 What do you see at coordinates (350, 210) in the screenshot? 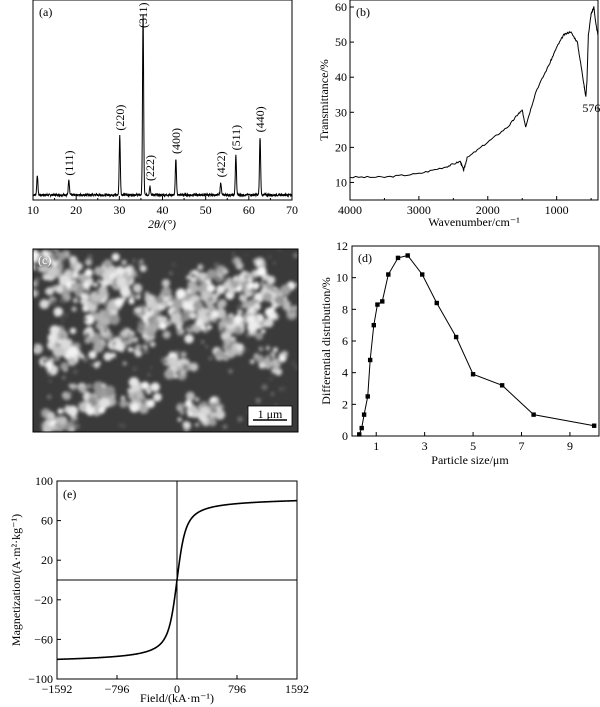
I see `ftir-x-tick-label: 4000` at bounding box center [350, 210].